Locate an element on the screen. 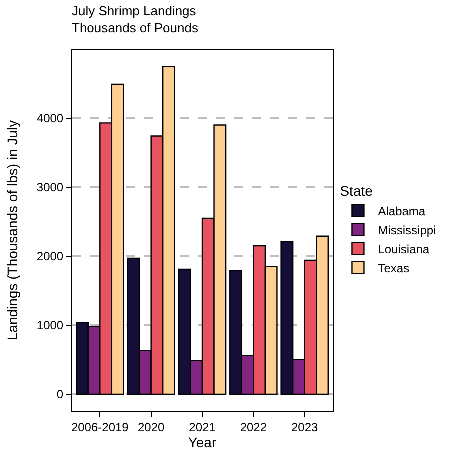 This screenshot has height=458, width=454. x-tick-label: 2020 is located at coordinates (151, 427).